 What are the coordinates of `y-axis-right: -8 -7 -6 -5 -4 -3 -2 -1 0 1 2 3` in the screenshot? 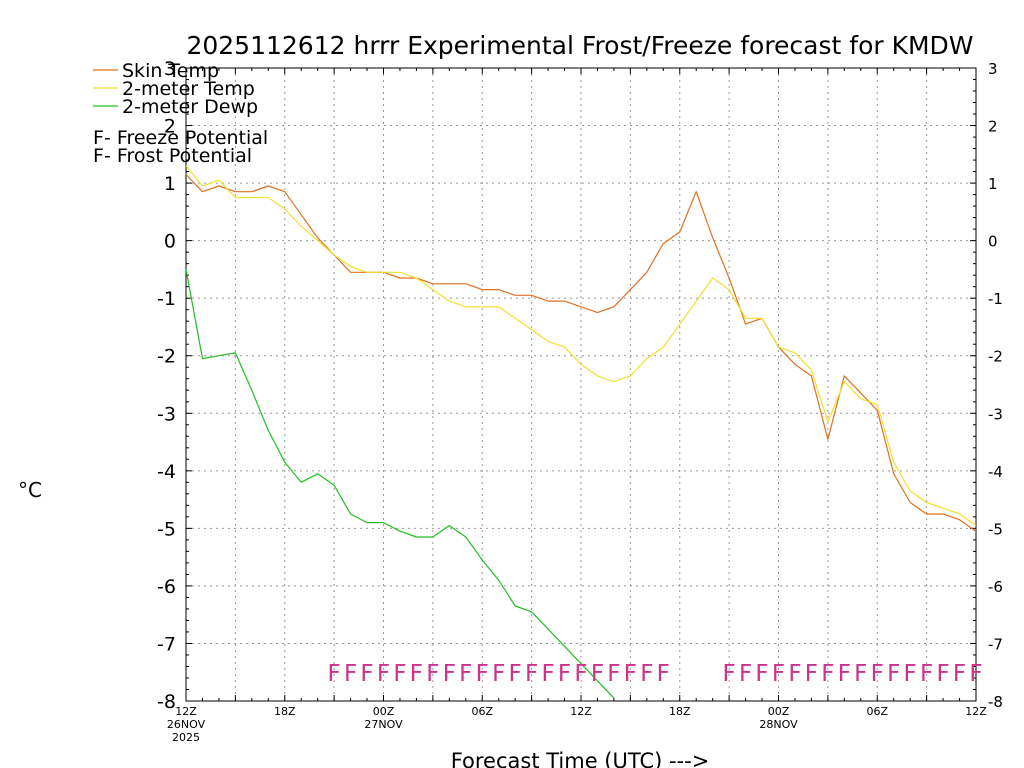 It's located at (986, 385).